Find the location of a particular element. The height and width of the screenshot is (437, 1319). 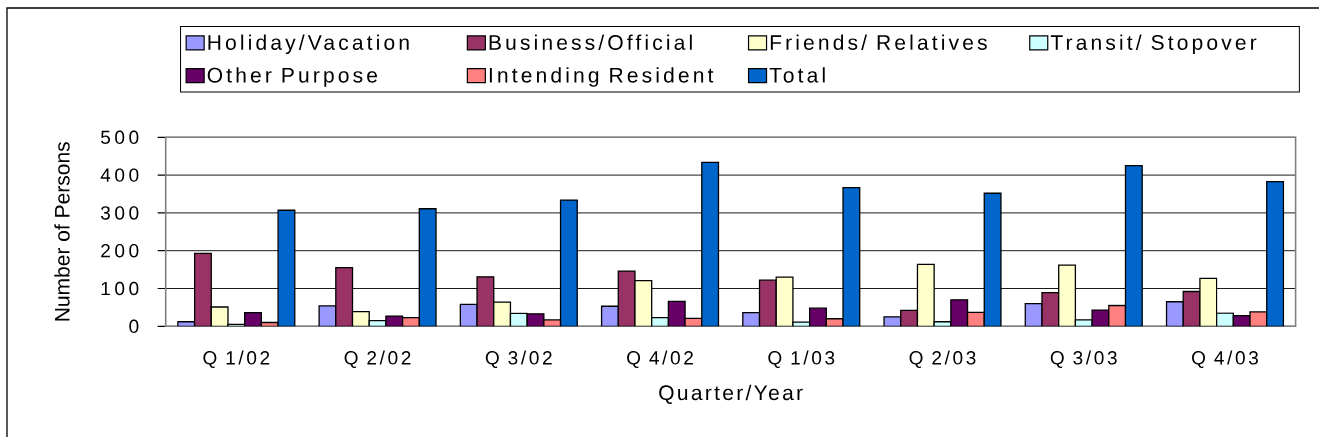

x-tick-label: Q 2/02 is located at coordinates (377, 359).